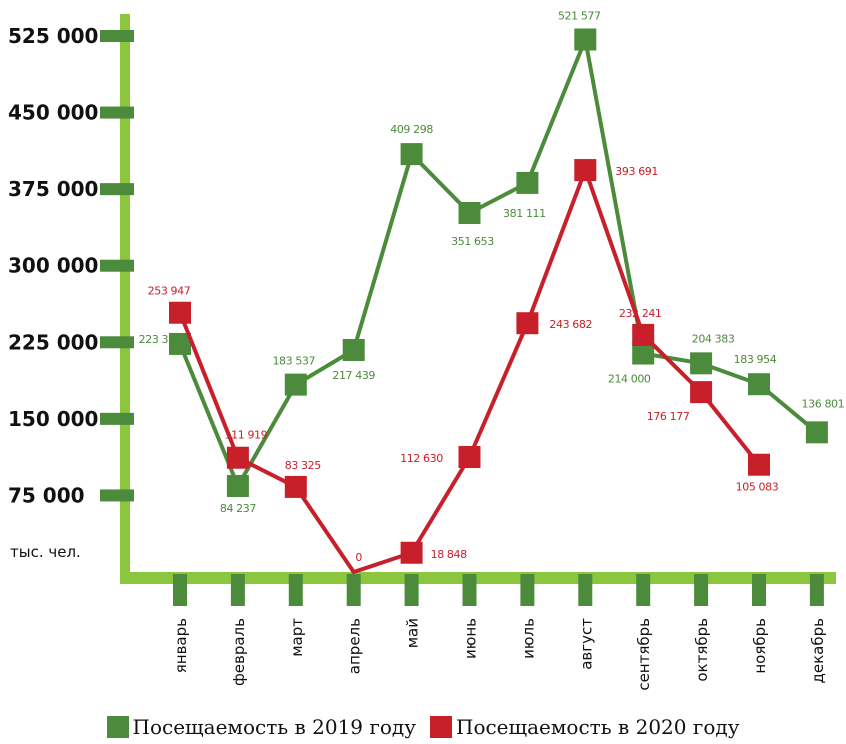 Image resolution: width=846 pixels, height=744 pixels. I want to click on y-tick-label: 525 000, so click(53, 36).